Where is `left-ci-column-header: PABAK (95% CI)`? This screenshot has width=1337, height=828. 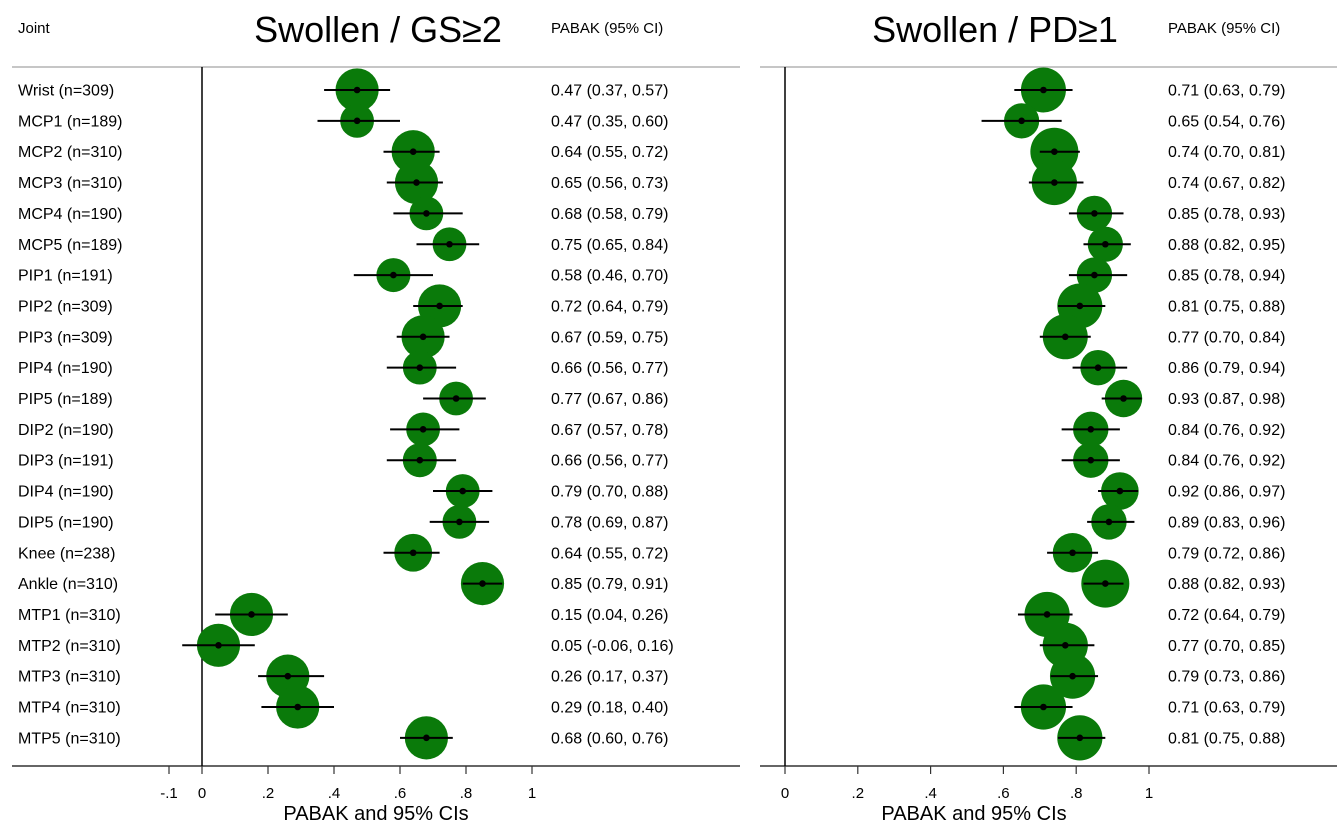
left-ci-column-header: PABAK (95% CI) is located at coordinates (607, 28).